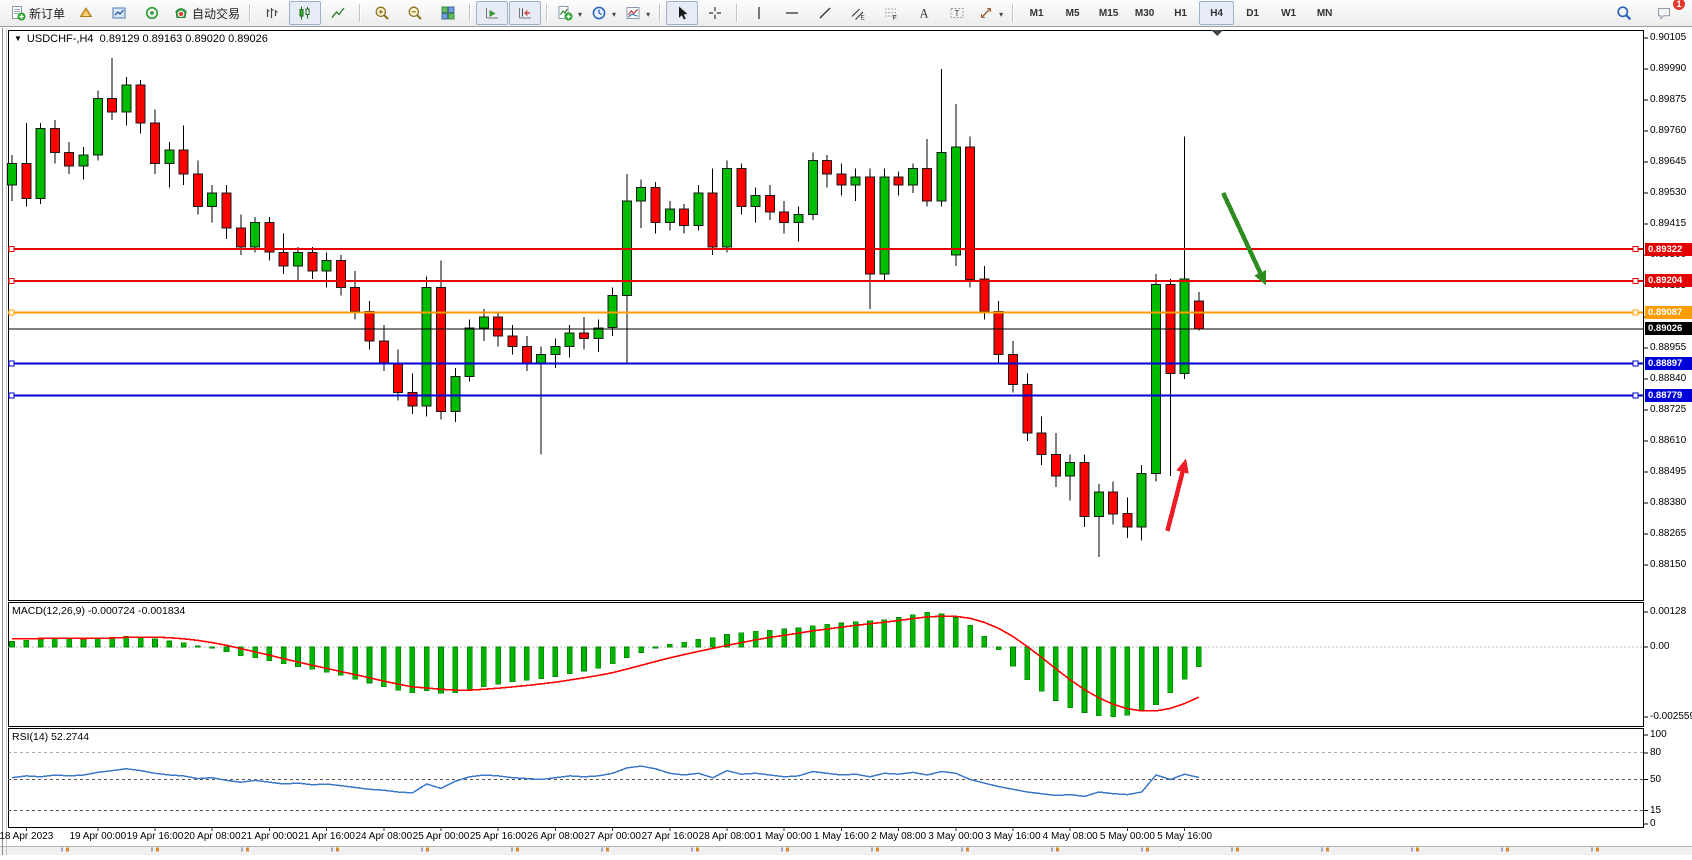 The height and width of the screenshot is (860, 1692). I want to click on timeframe-w1-label: W1, so click(1289, 13).